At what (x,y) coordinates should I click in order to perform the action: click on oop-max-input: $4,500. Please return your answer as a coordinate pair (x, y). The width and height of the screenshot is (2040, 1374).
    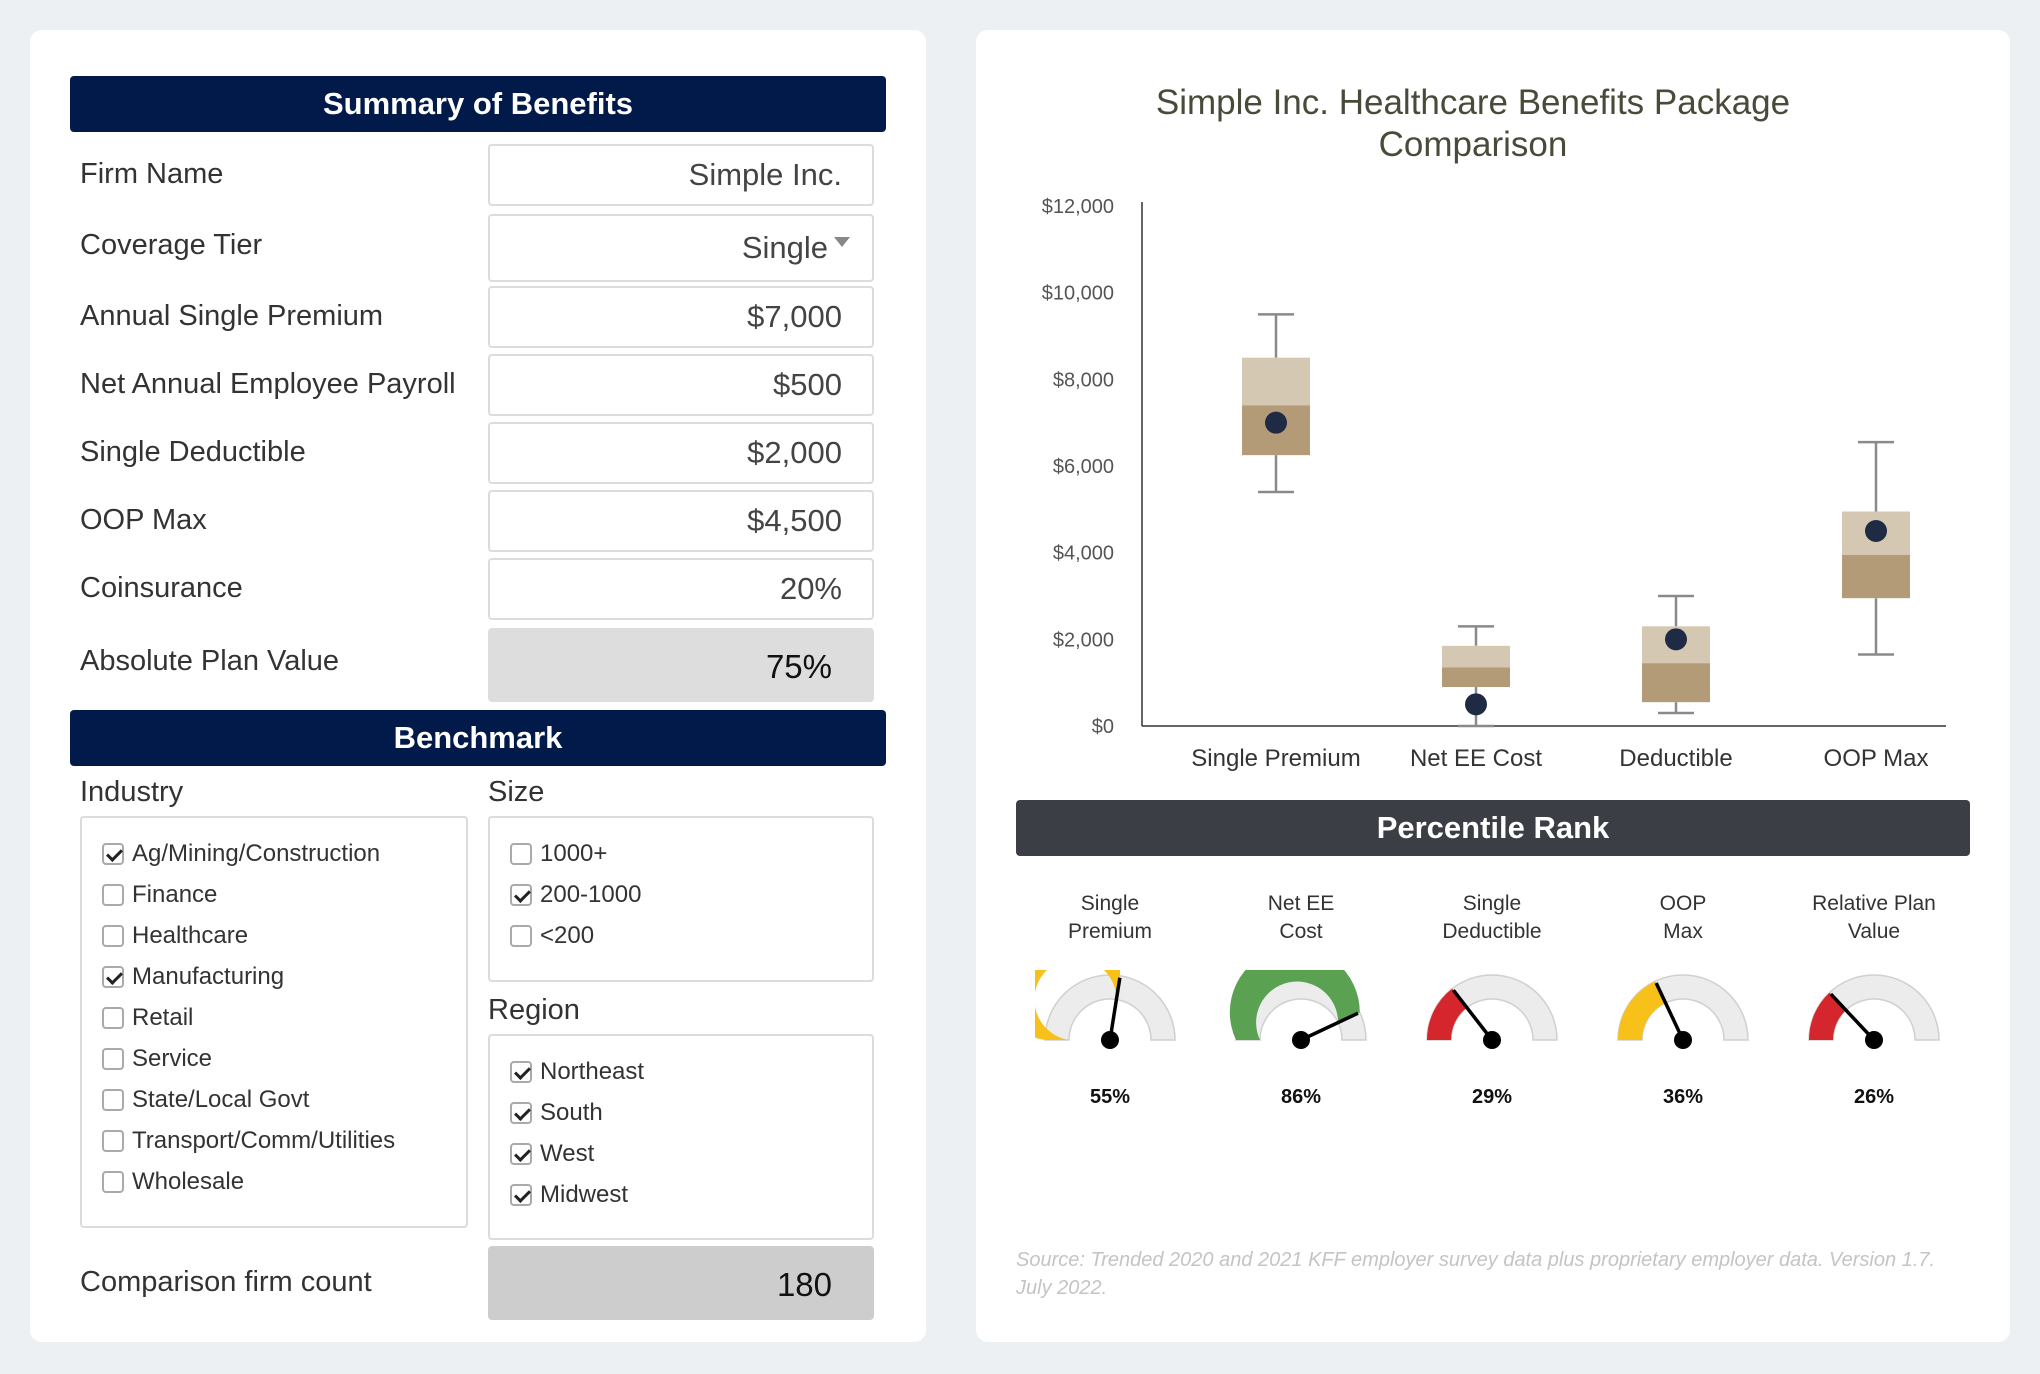
    Looking at the image, I should click on (681, 521).